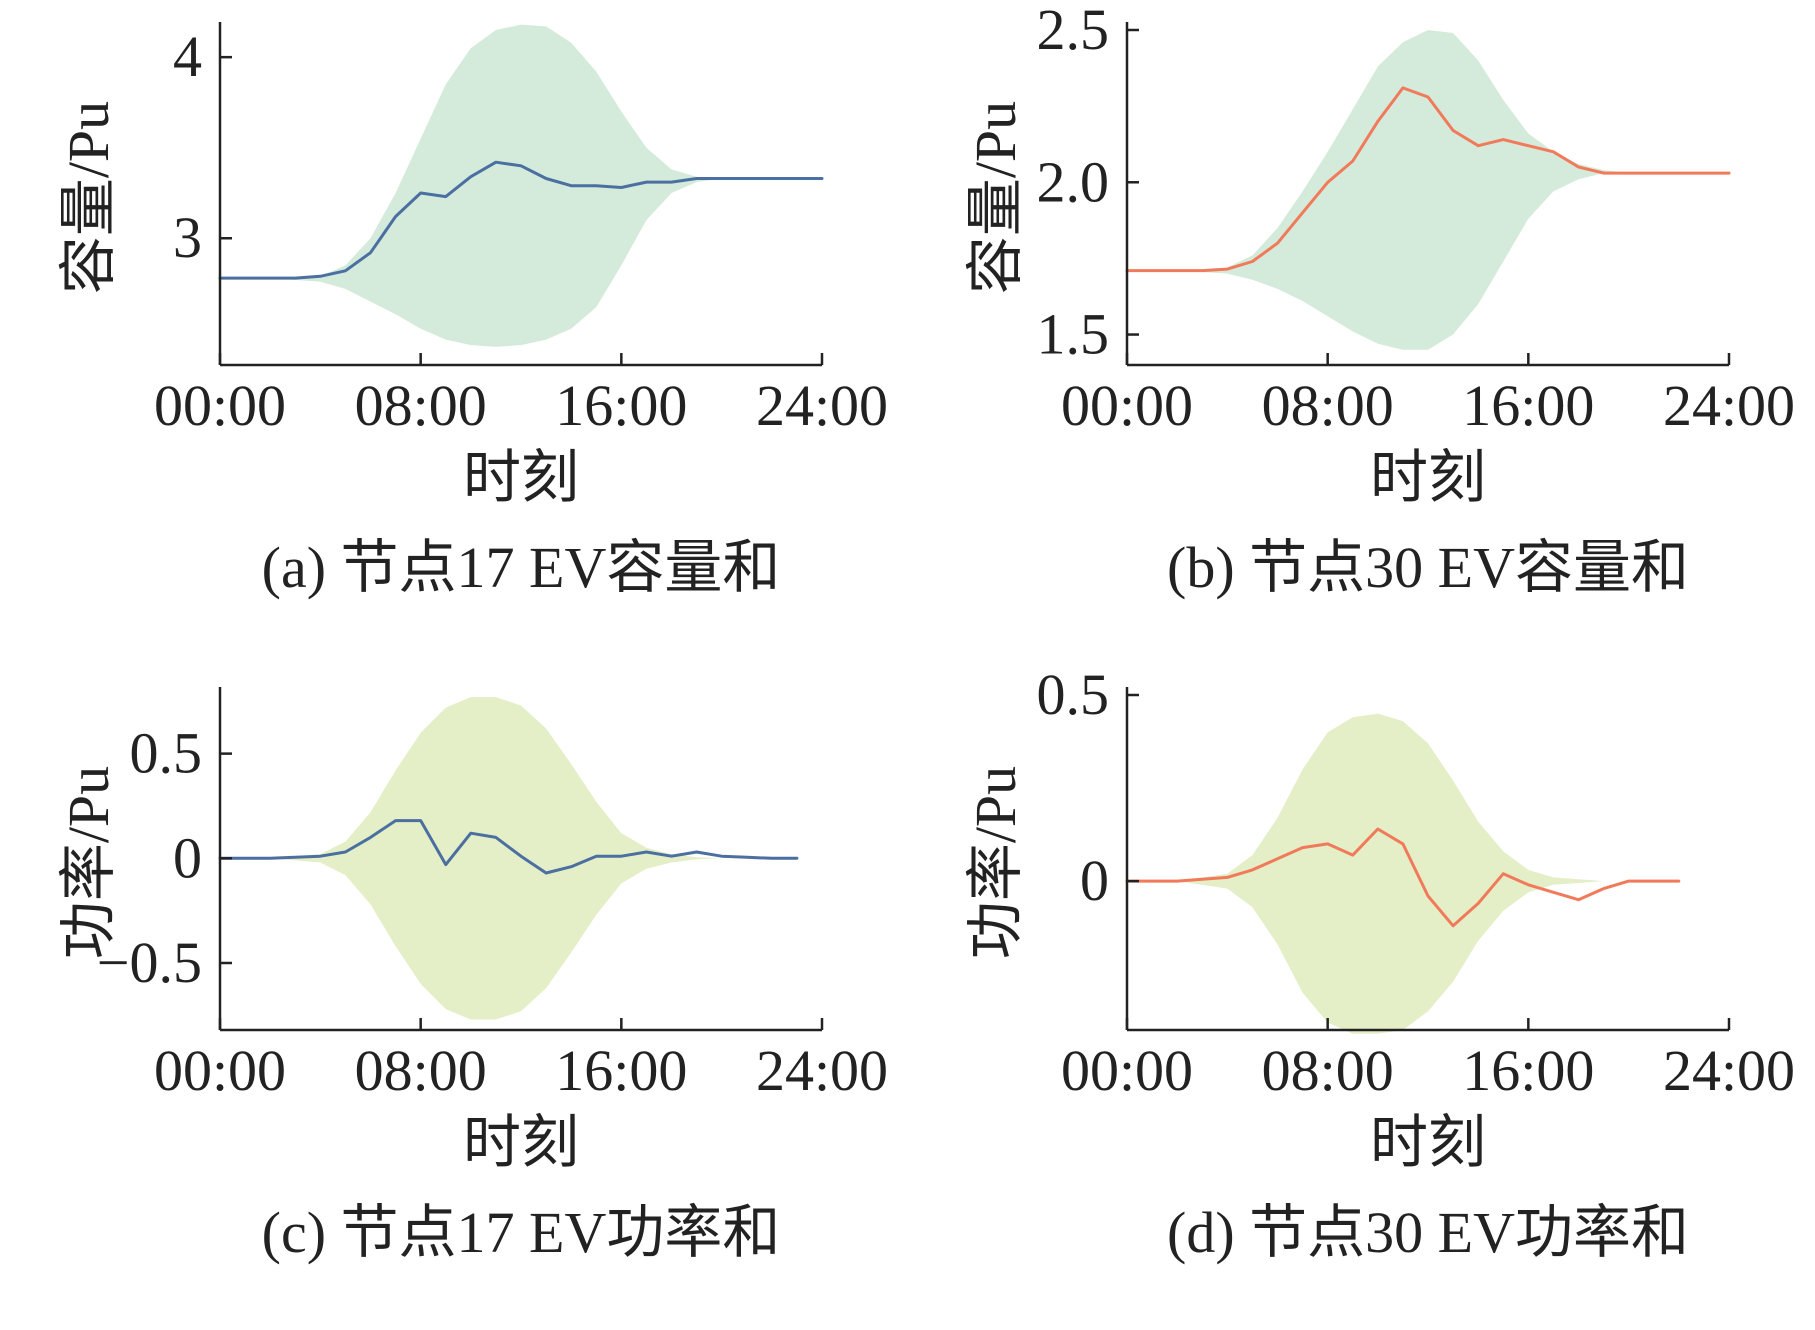 The image size is (1815, 1330). Describe the element at coordinates (187, 237) in the screenshot. I see `y-tick-label: 3` at that location.